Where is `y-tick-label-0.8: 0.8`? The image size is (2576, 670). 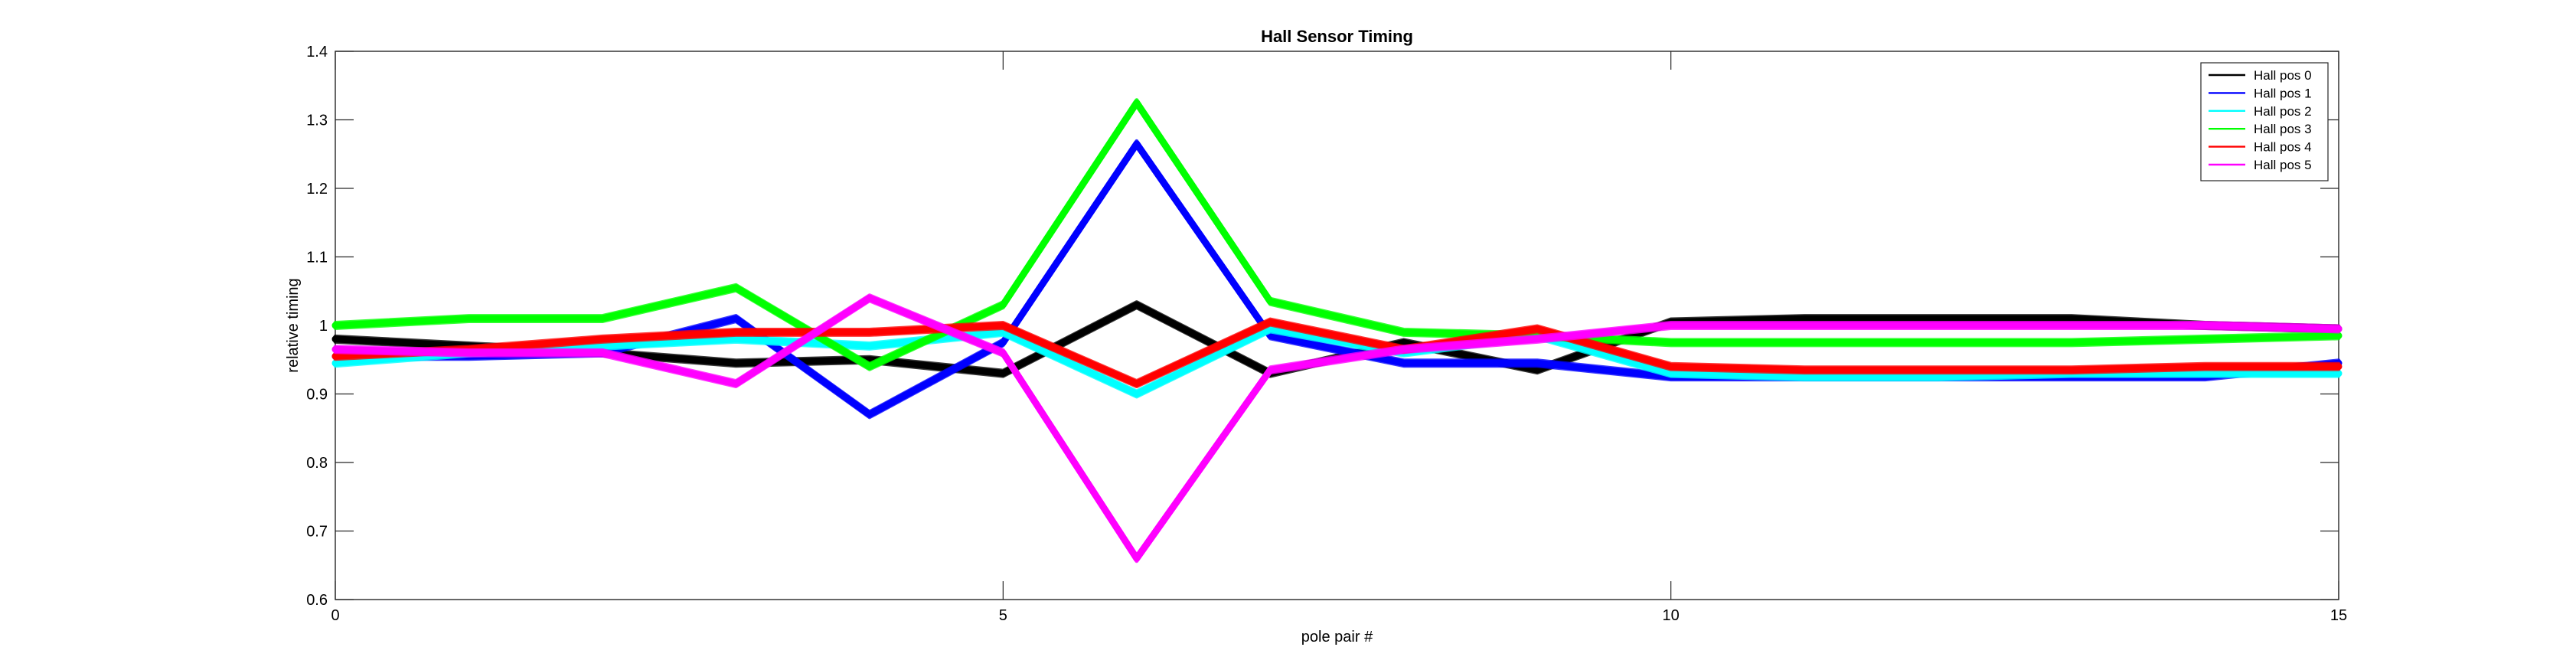 y-tick-label-0.8: 0.8 is located at coordinates (317, 464).